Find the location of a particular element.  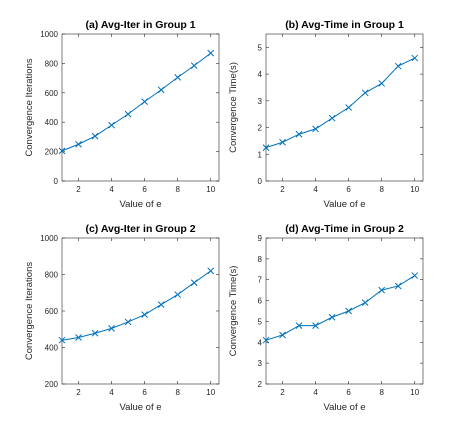

y-axis-label: Convergence Time(s) is located at coordinates (233, 107).